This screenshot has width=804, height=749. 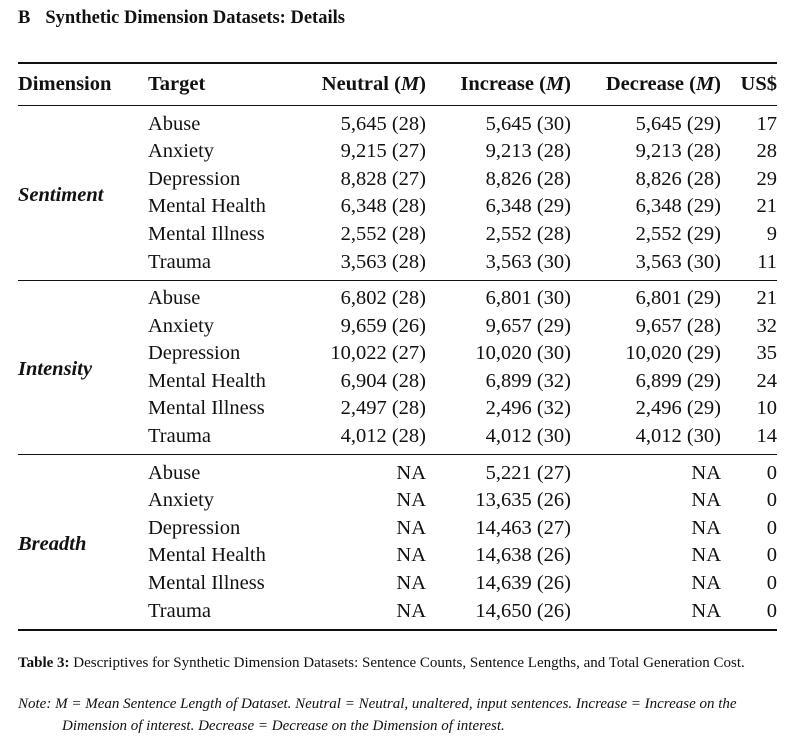 I want to click on cell-decrease: 3,563 (30), so click(x=678, y=261).